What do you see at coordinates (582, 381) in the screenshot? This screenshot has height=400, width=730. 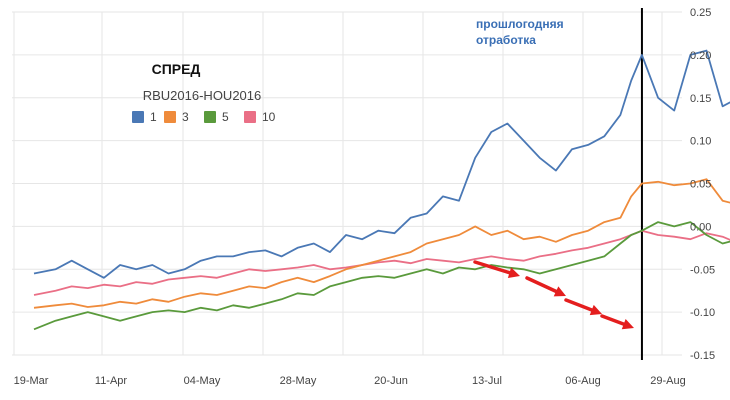 I see `x-tick-label: 06-Aug` at bounding box center [582, 381].